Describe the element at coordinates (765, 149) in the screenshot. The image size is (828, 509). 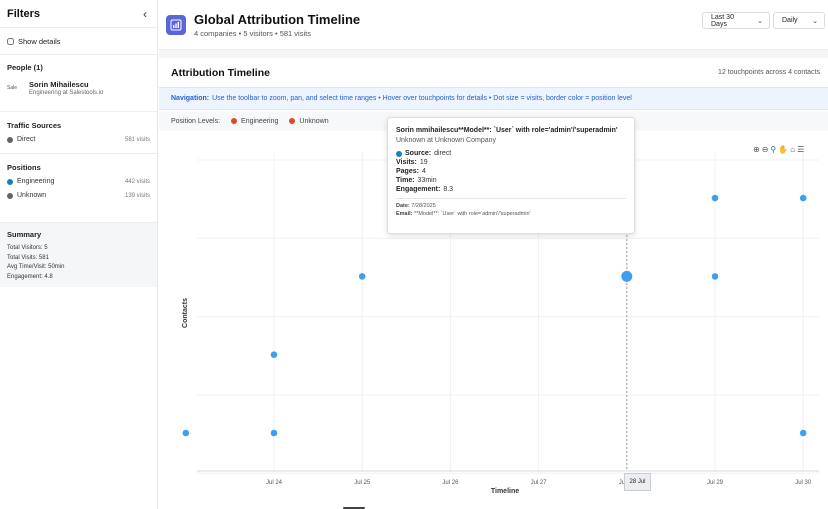
I see `zoom-out-icon: ⊖` at that location.